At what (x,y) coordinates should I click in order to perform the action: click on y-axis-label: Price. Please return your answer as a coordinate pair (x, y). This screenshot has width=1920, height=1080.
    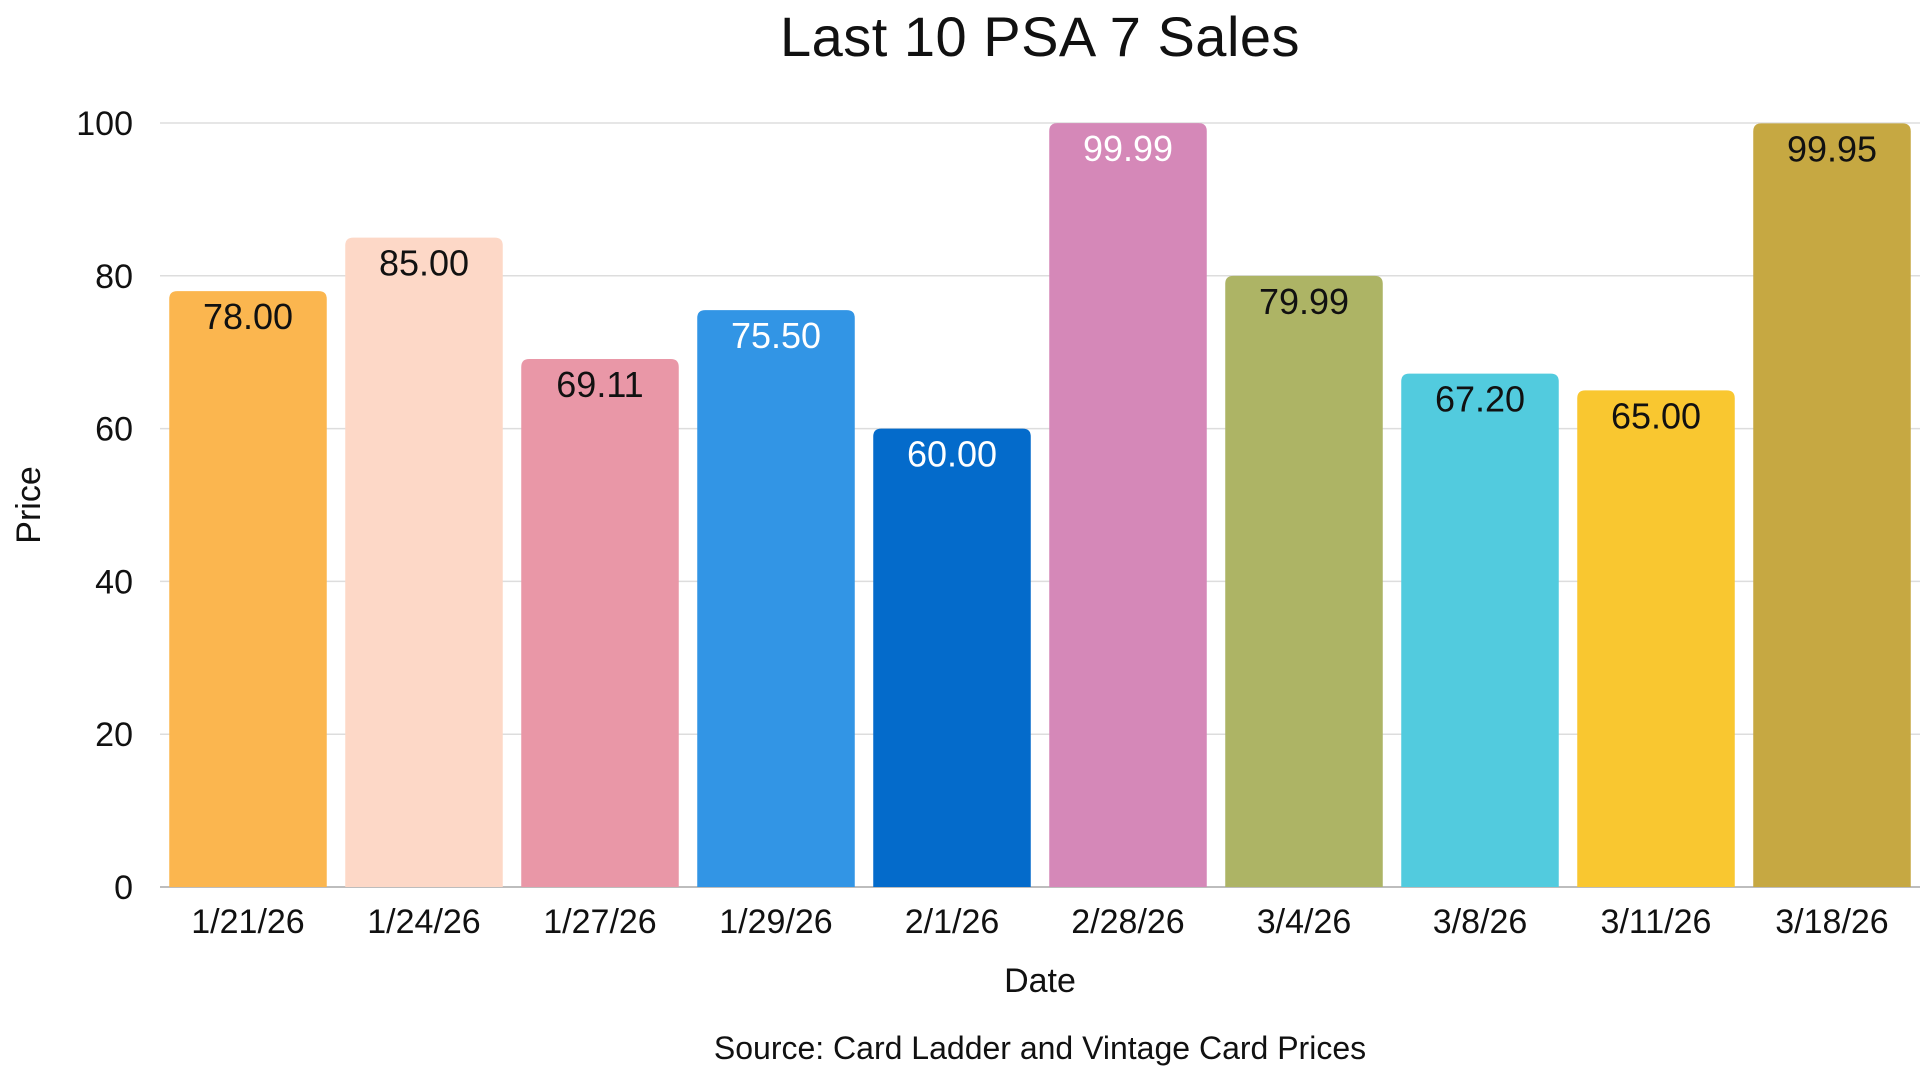
    Looking at the image, I should click on (29, 504).